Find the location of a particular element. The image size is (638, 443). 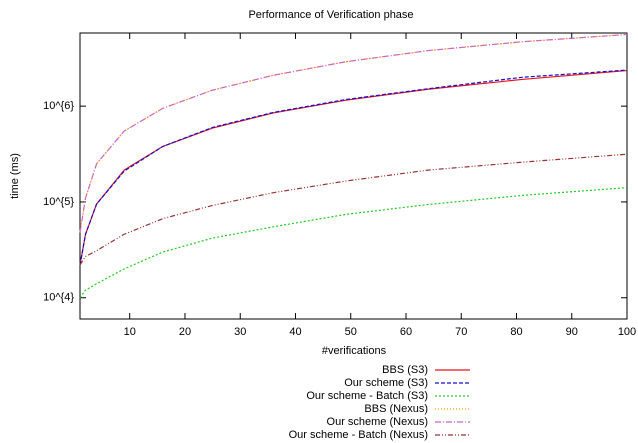

legend-label: BBS (Nexus) is located at coordinates (396, 409).